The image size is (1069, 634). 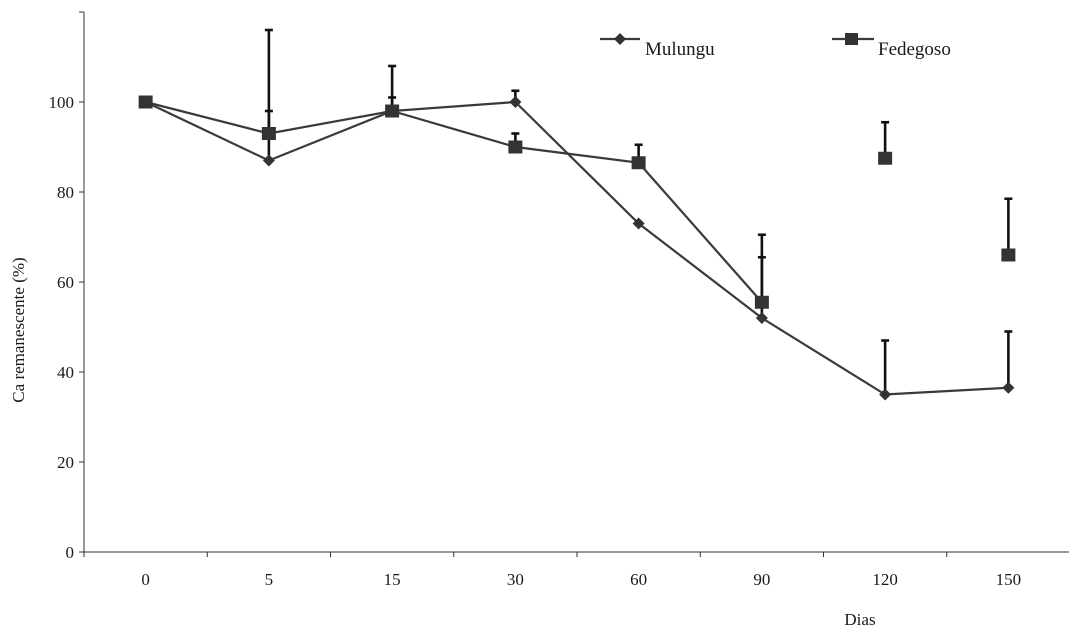 I want to click on y-axis-label: Ca remanescente (%), so click(x=18, y=329).